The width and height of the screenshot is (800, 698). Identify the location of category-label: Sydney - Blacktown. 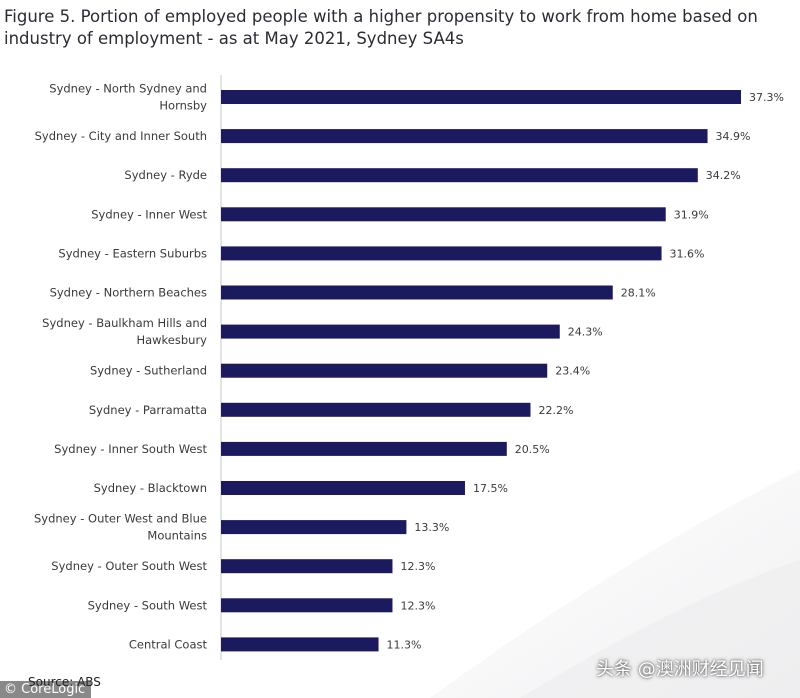
(150, 488).